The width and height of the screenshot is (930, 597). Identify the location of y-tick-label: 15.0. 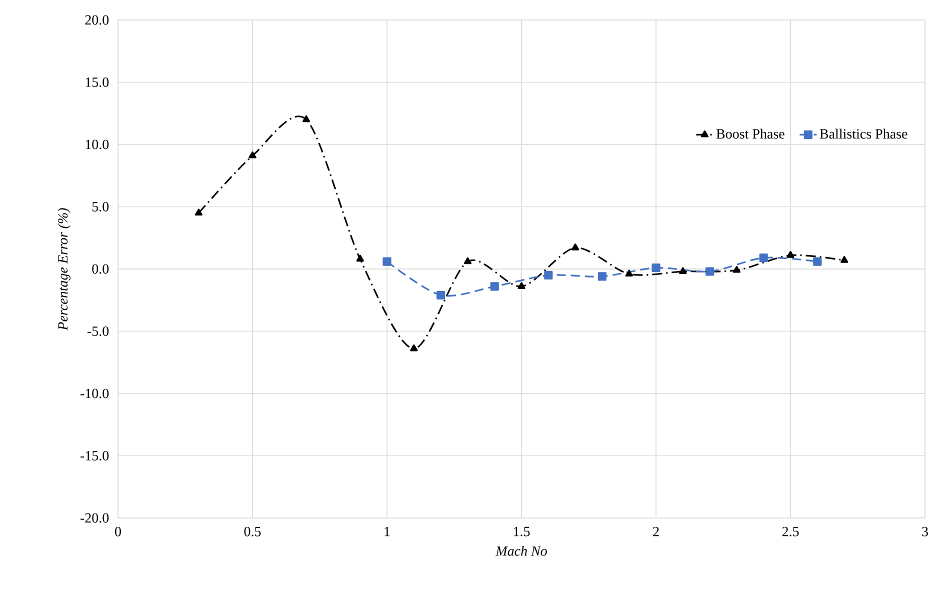
(97, 82).